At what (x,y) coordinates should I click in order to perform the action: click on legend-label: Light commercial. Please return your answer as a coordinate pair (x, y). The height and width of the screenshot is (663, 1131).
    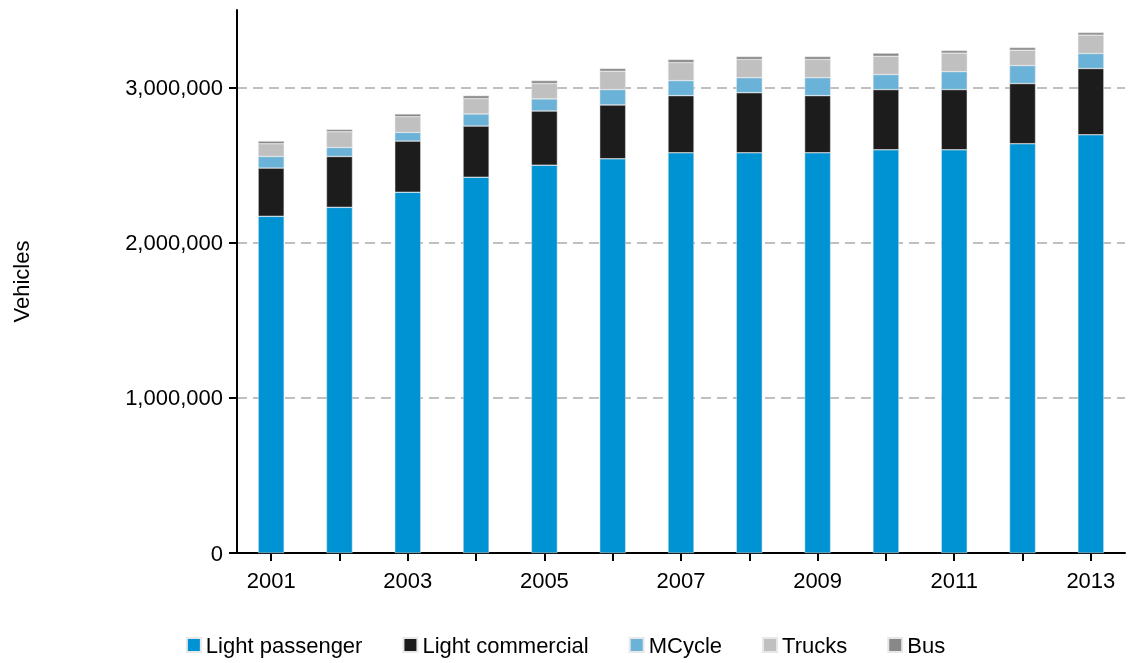
    Looking at the image, I should click on (505, 645).